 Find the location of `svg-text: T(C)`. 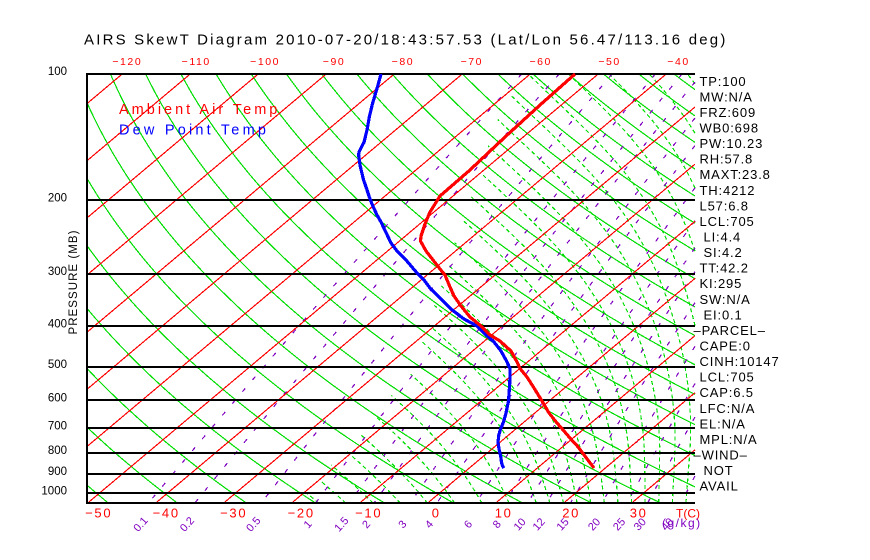

svg-text: T(C) is located at coordinates (688, 514).